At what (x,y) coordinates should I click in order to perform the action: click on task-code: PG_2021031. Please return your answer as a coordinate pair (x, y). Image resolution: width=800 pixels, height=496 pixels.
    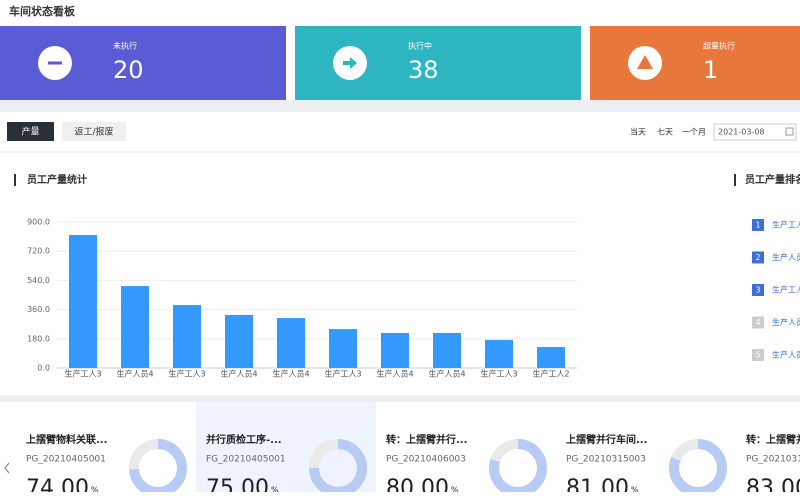
    Looking at the image, I should click on (773, 460).